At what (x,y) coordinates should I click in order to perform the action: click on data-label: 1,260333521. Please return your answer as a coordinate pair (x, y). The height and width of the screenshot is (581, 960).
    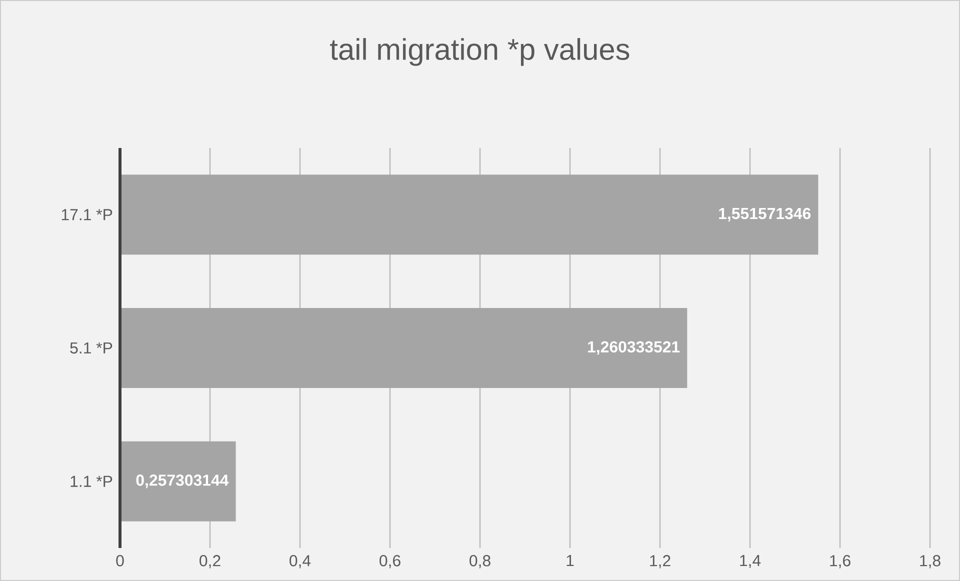
    Looking at the image, I should click on (634, 348).